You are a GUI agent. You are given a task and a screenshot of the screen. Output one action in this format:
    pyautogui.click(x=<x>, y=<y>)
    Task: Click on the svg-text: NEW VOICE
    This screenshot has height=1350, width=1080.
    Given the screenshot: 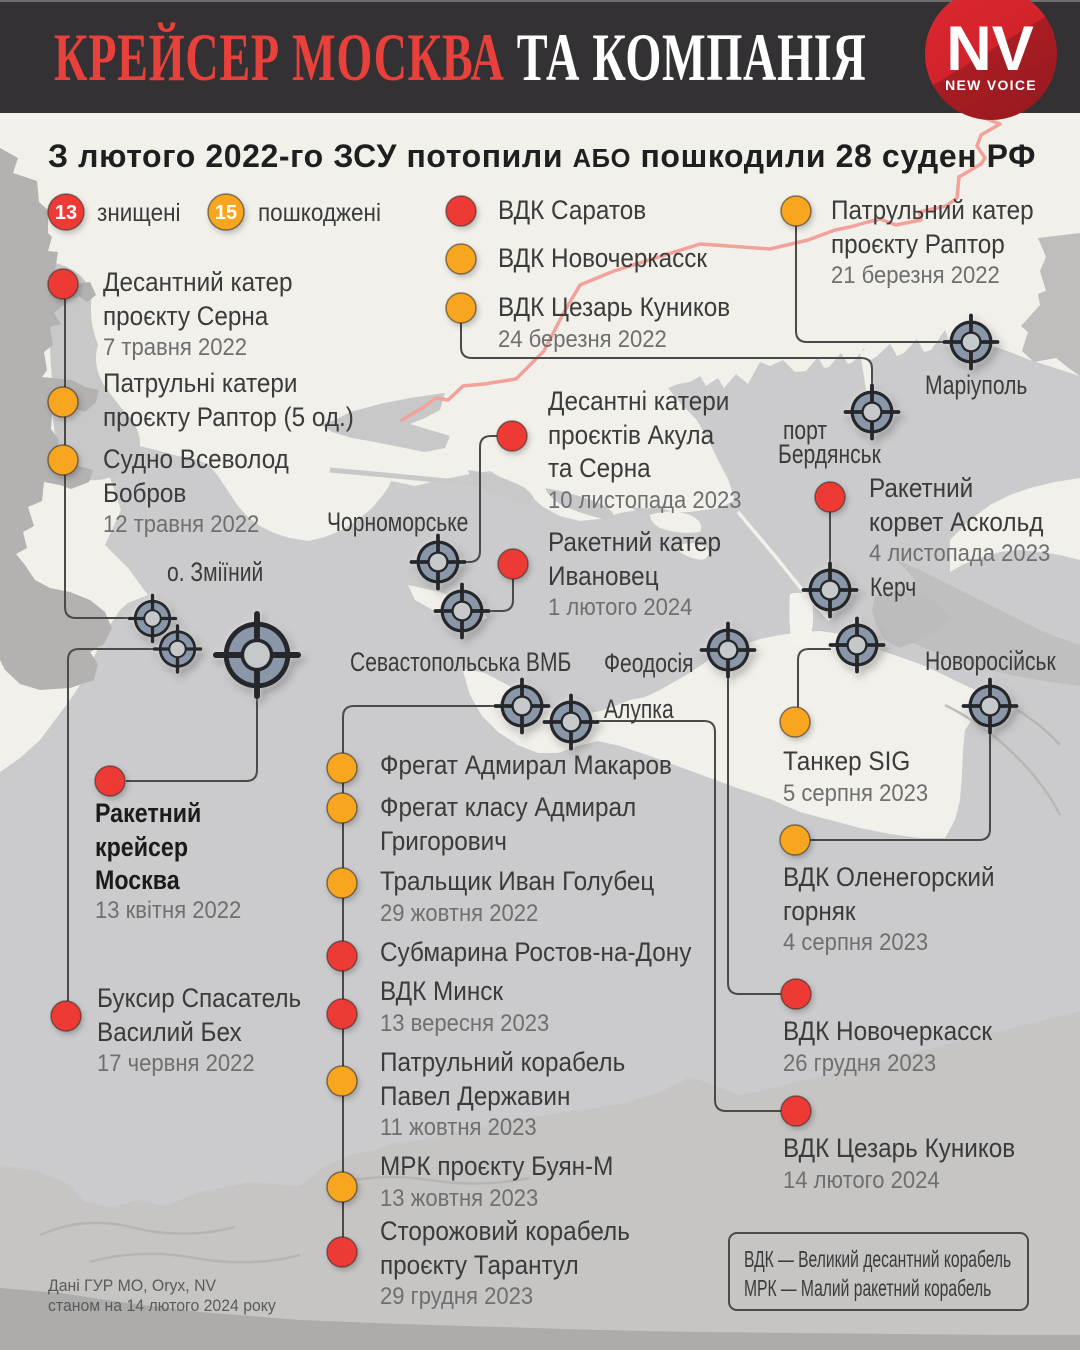 What is the action you would take?
    pyautogui.click(x=991, y=85)
    